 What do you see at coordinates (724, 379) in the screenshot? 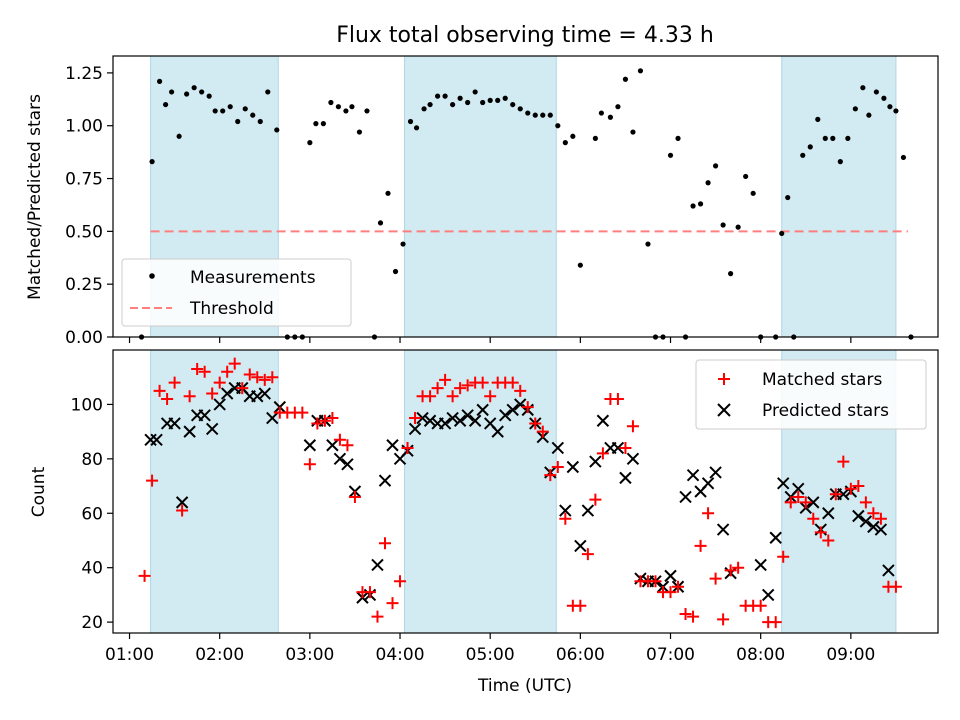
I see `legend-matched-marker` at bounding box center [724, 379].